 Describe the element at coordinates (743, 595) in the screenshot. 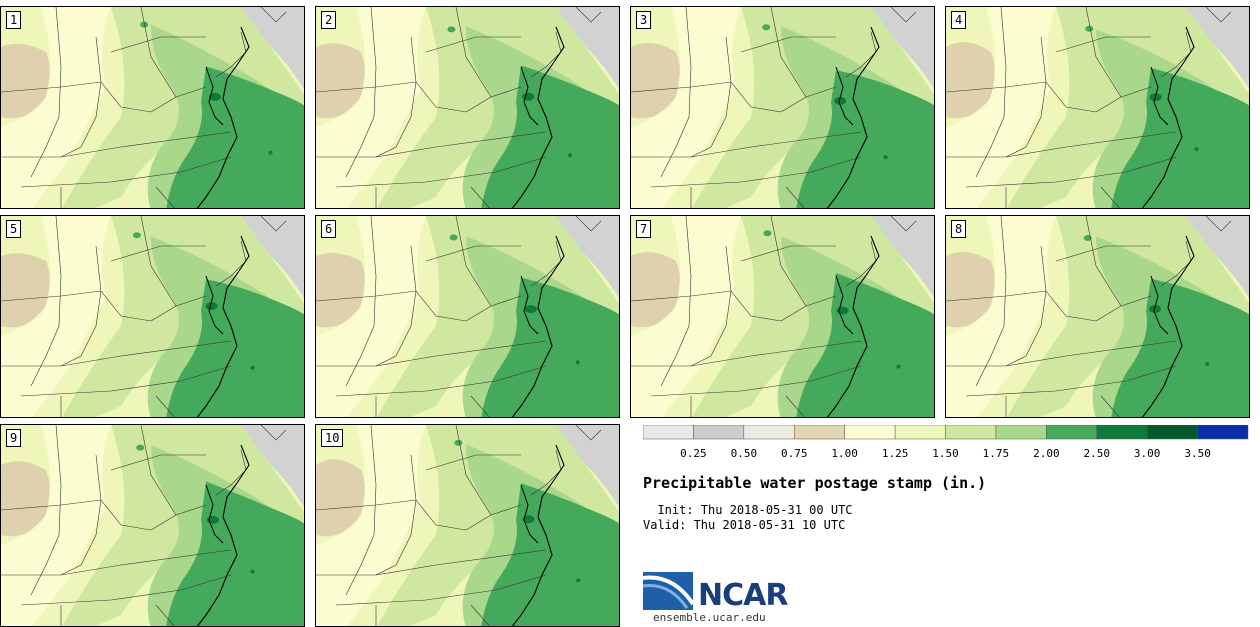

I see `ncar-logo-text: NCAR` at that location.